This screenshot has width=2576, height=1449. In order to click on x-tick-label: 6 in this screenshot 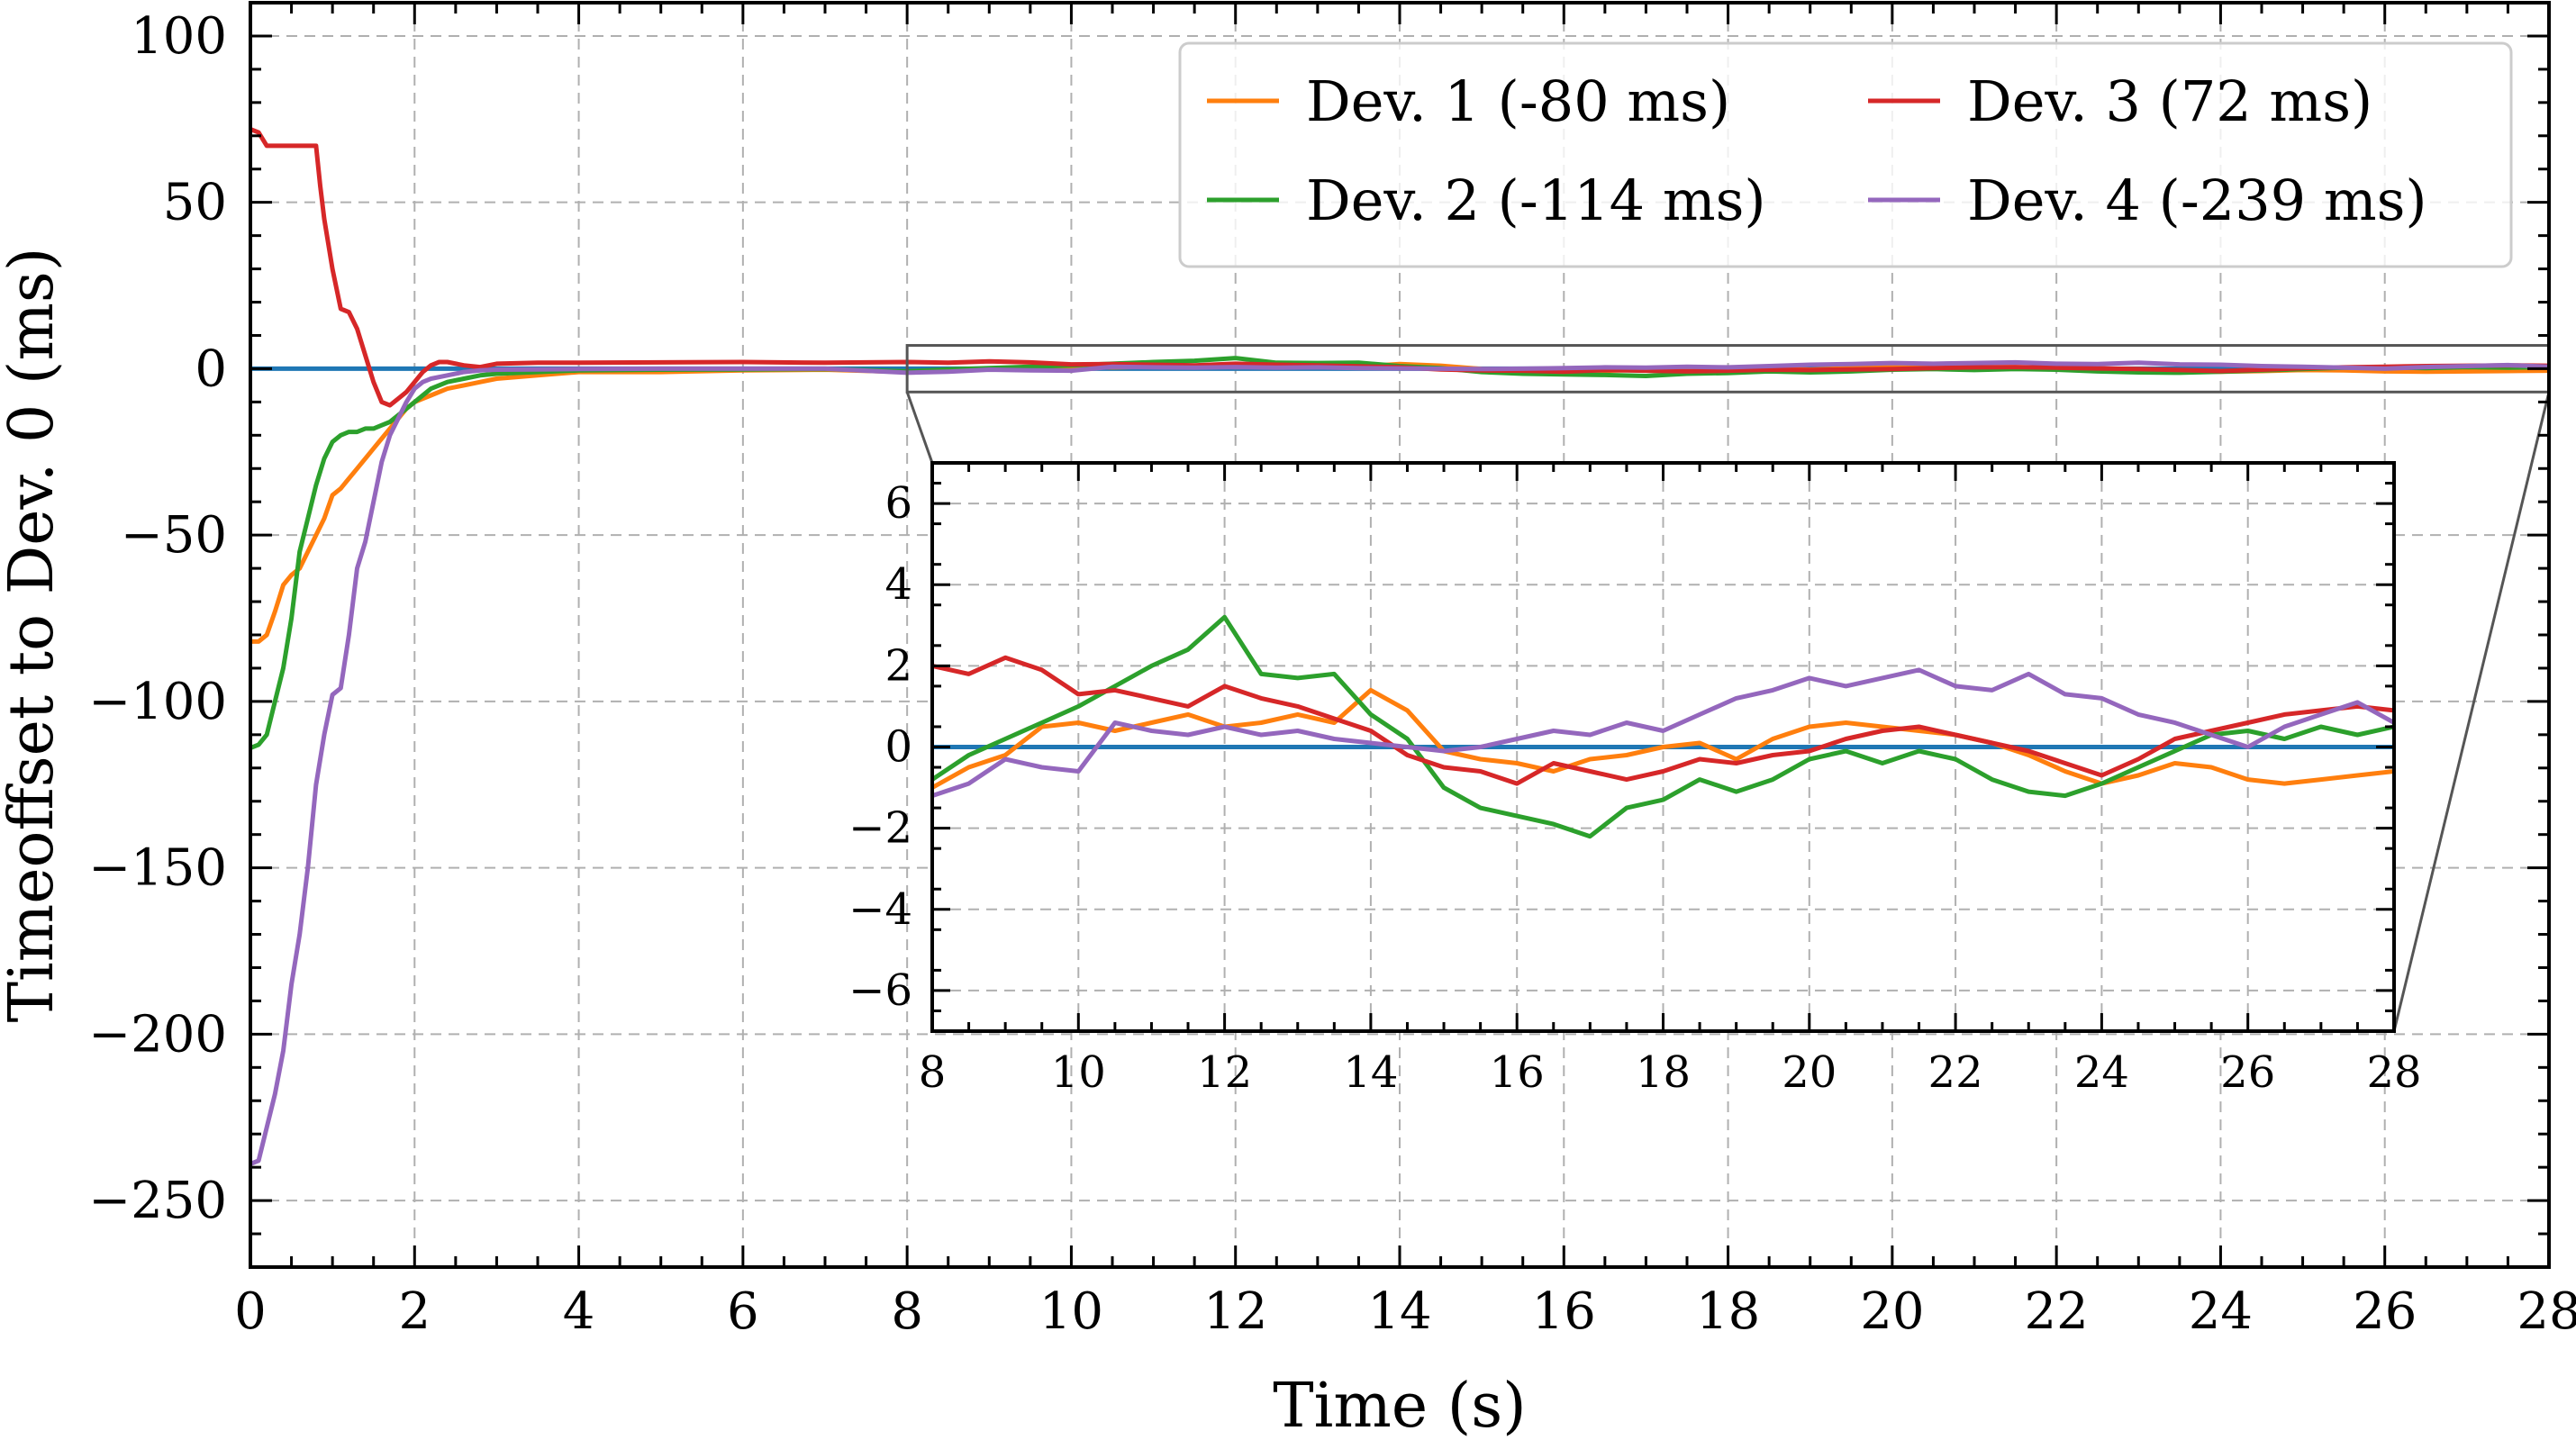, I will do `click(743, 1312)`.